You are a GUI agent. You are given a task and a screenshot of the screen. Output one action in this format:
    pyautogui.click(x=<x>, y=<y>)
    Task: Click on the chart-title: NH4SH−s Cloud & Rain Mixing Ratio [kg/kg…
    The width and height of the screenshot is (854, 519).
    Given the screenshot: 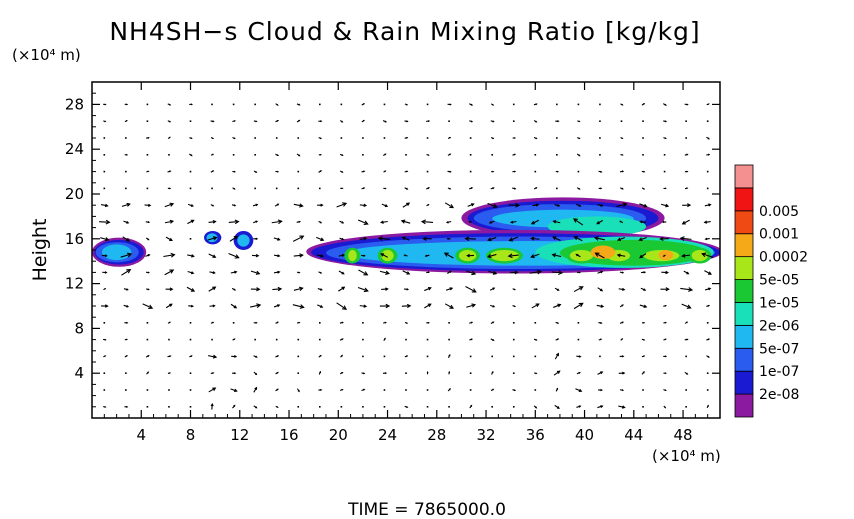 What is the action you would take?
    pyautogui.click(x=404, y=31)
    